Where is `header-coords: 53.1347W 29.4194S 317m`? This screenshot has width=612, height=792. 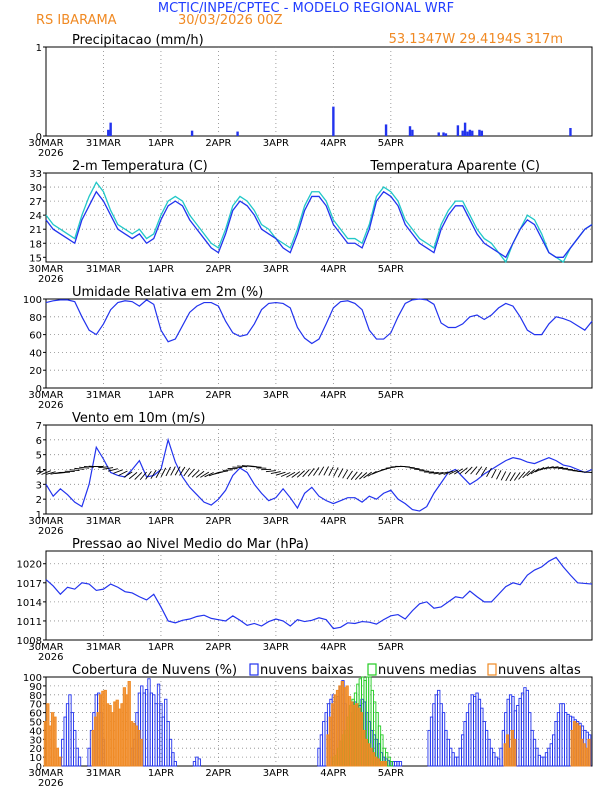 header-coords: 53.1347W 29.4194S 317m is located at coordinates (476, 39).